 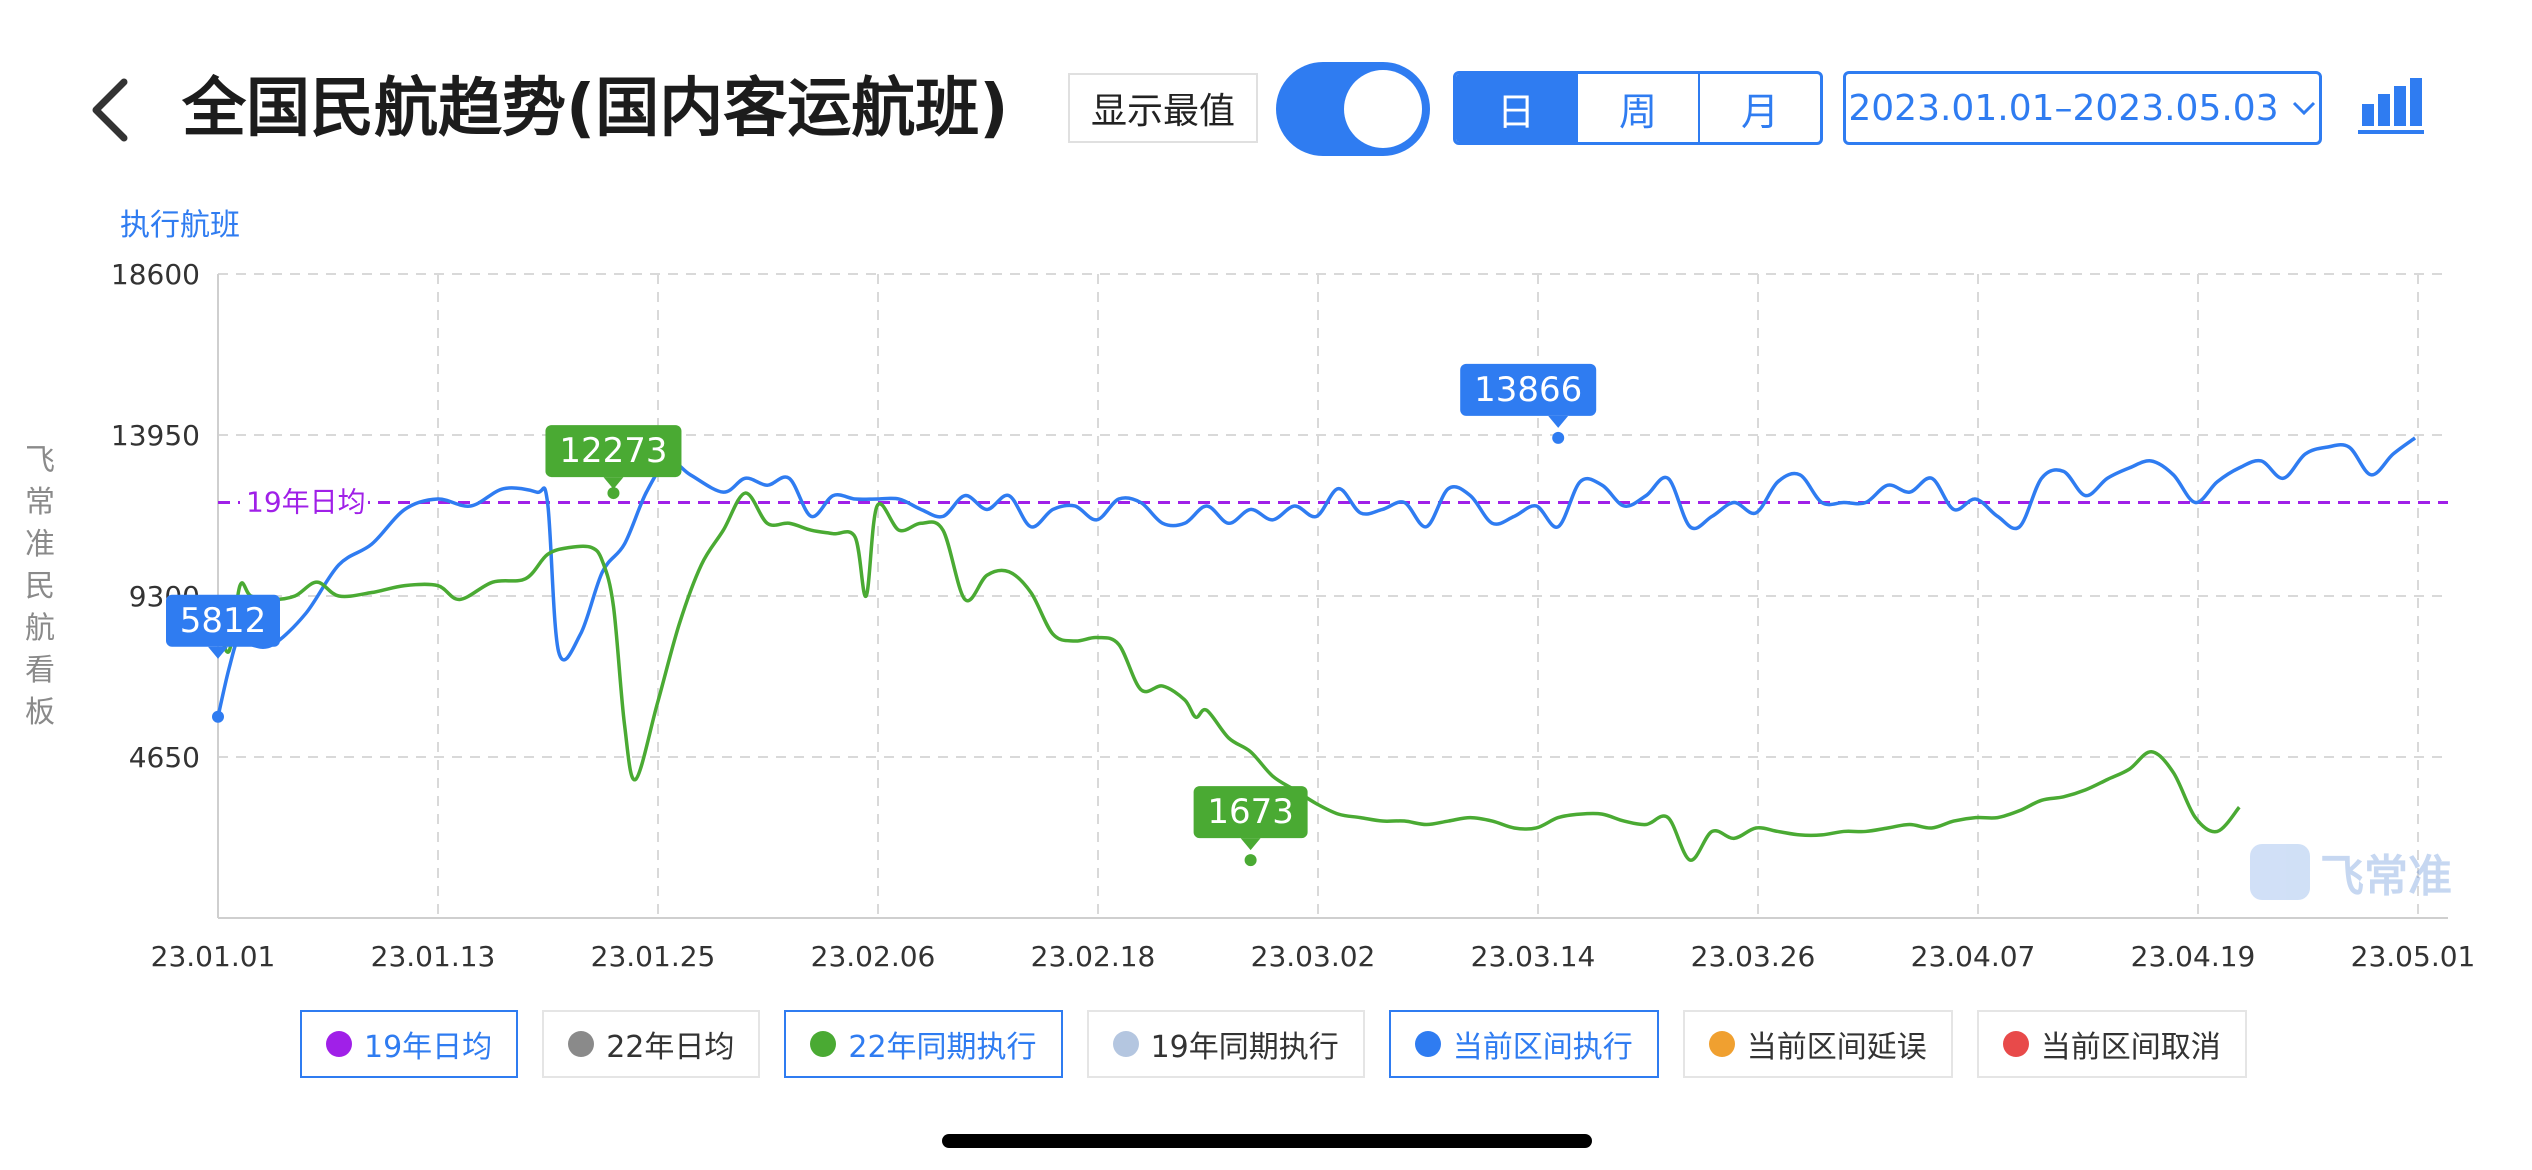 What do you see at coordinates (1244, 1047) in the screenshot?
I see `legend-label: 19年同期执行` at bounding box center [1244, 1047].